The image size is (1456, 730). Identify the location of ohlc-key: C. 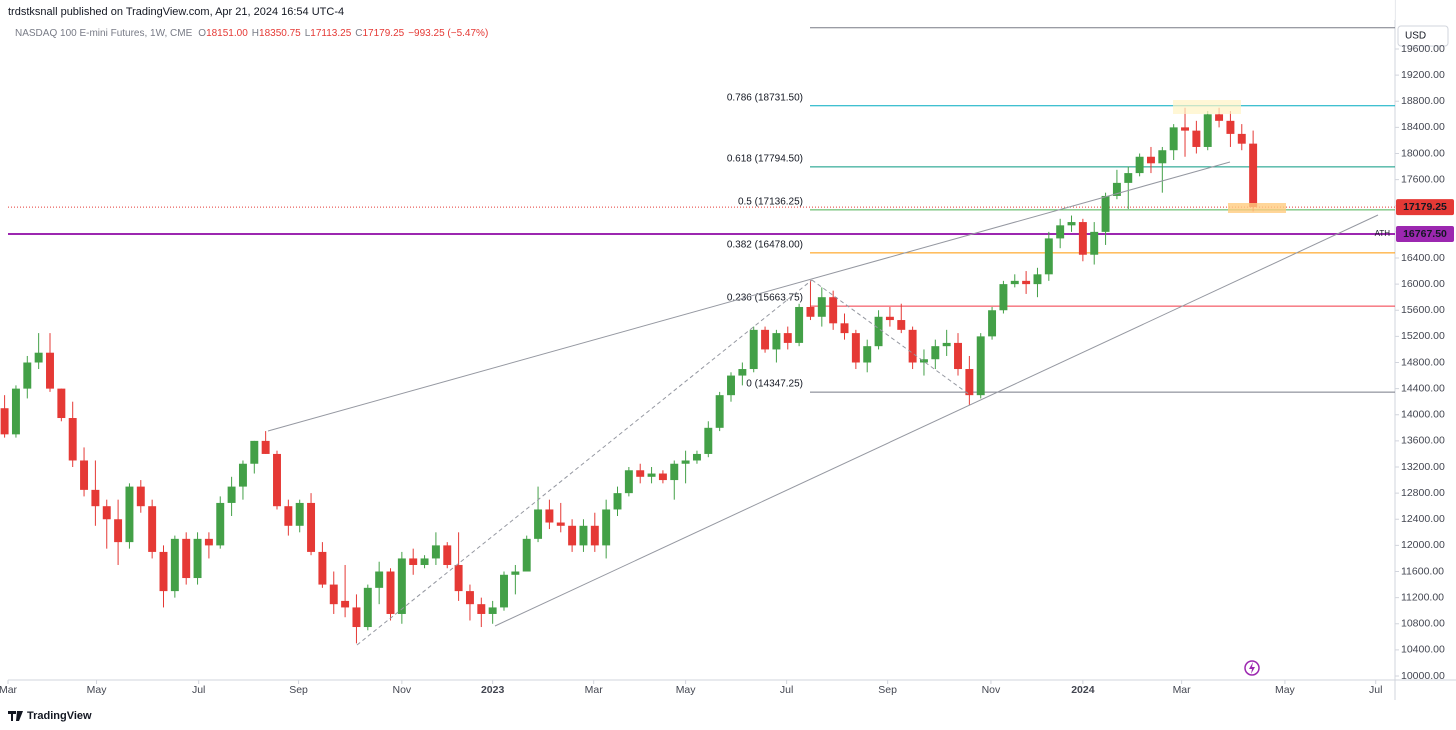
(358, 33).